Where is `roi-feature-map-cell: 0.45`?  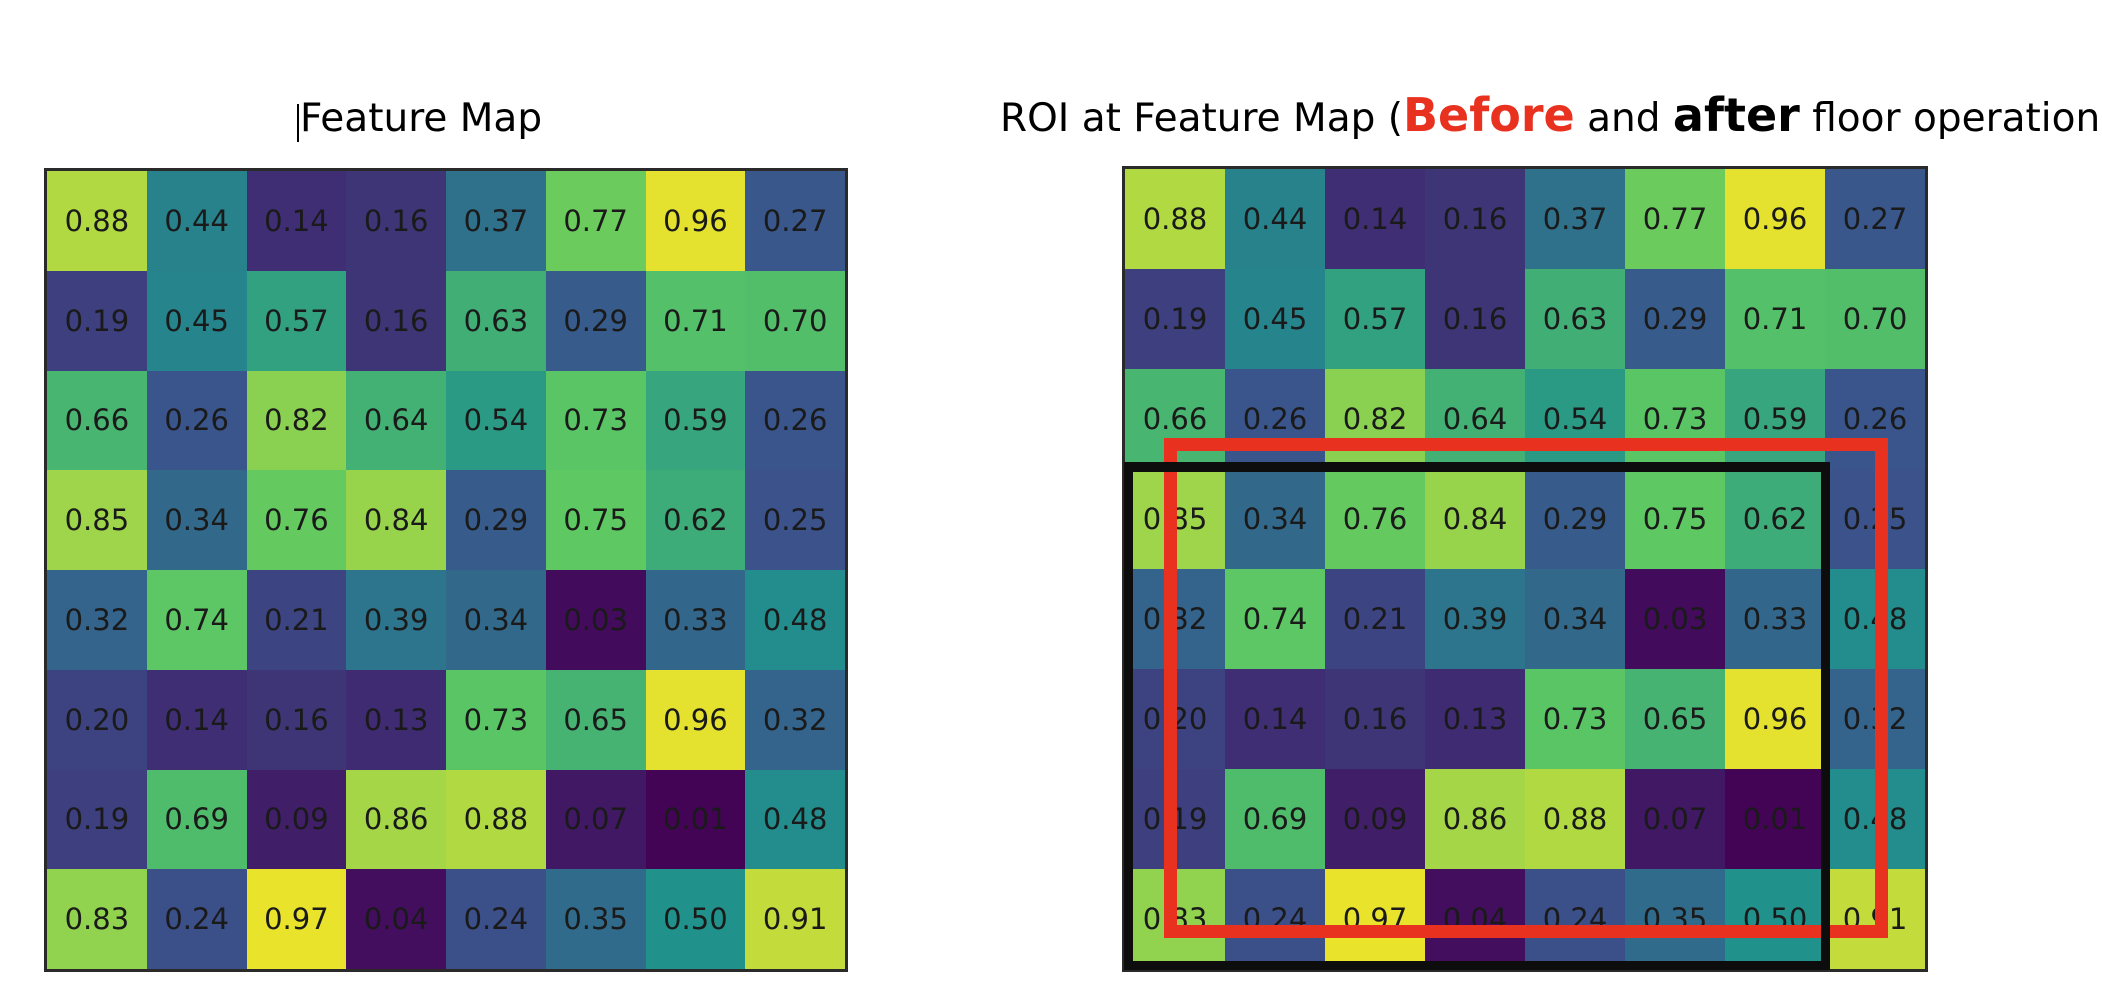 roi-feature-map-cell: 0.45 is located at coordinates (1275, 319).